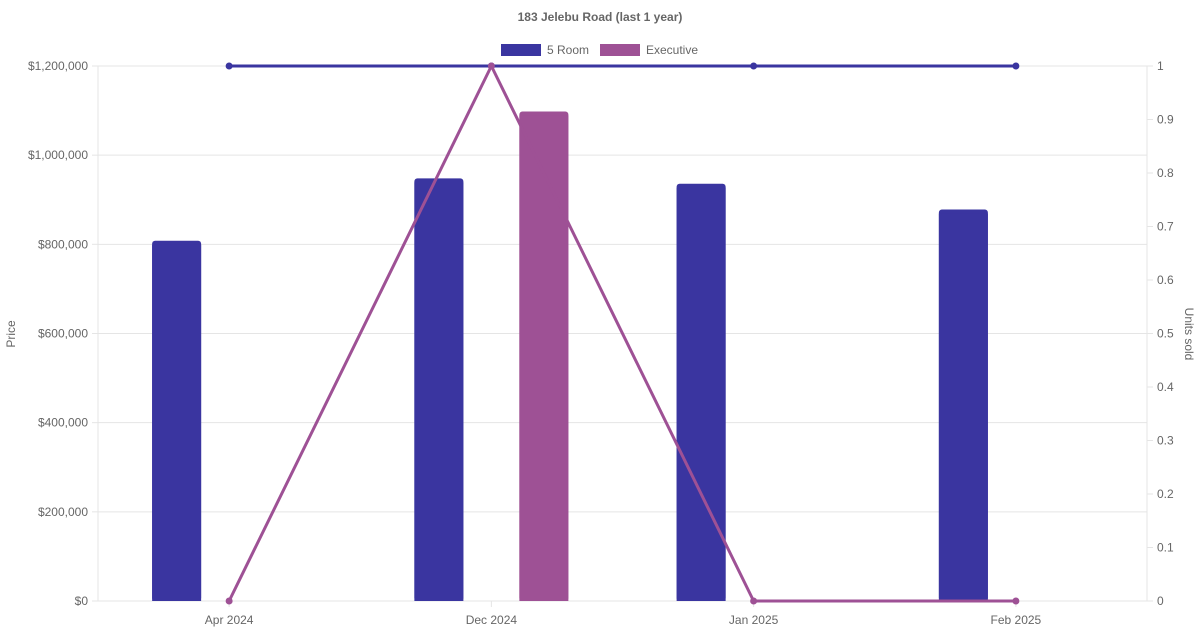 This screenshot has height=630, width=1200. Describe the element at coordinates (58, 66) in the screenshot. I see `y-left-tick-label: $1,200,000` at that location.